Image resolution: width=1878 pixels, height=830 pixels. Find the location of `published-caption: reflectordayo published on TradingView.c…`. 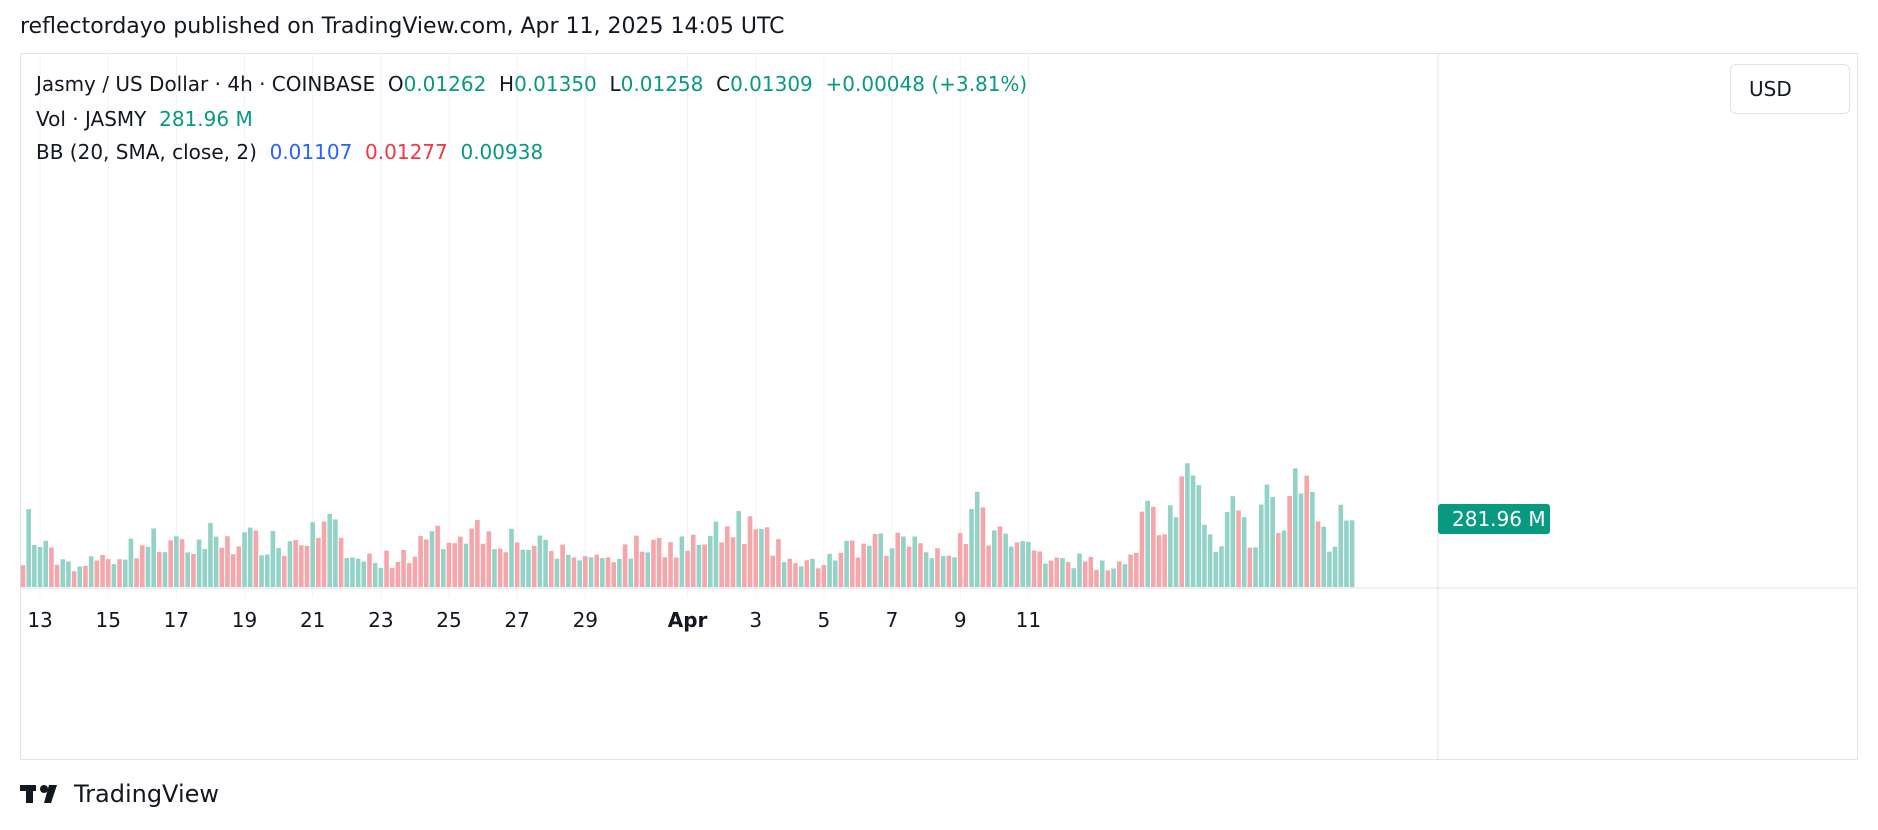

published-caption: reflectordayo published on TradingView.c… is located at coordinates (402, 26).